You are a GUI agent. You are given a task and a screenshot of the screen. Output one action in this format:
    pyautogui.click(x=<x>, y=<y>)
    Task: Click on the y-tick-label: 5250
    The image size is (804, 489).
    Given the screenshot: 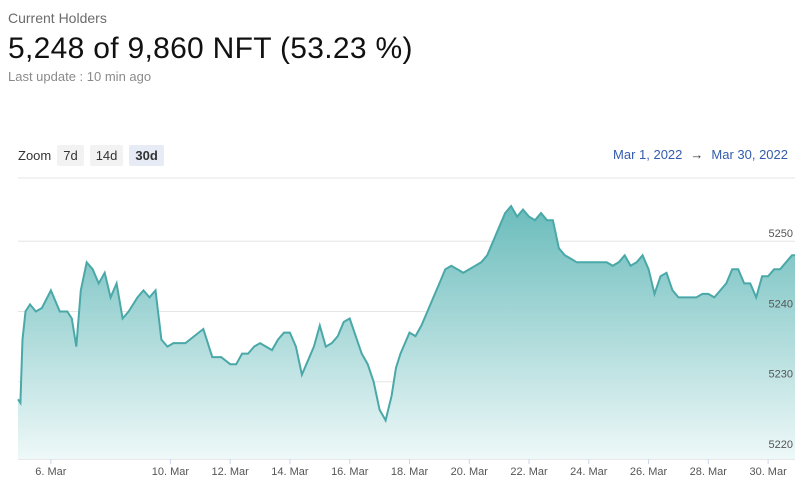 What is the action you would take?
    pyautogui.click(x=781, y=234)
    